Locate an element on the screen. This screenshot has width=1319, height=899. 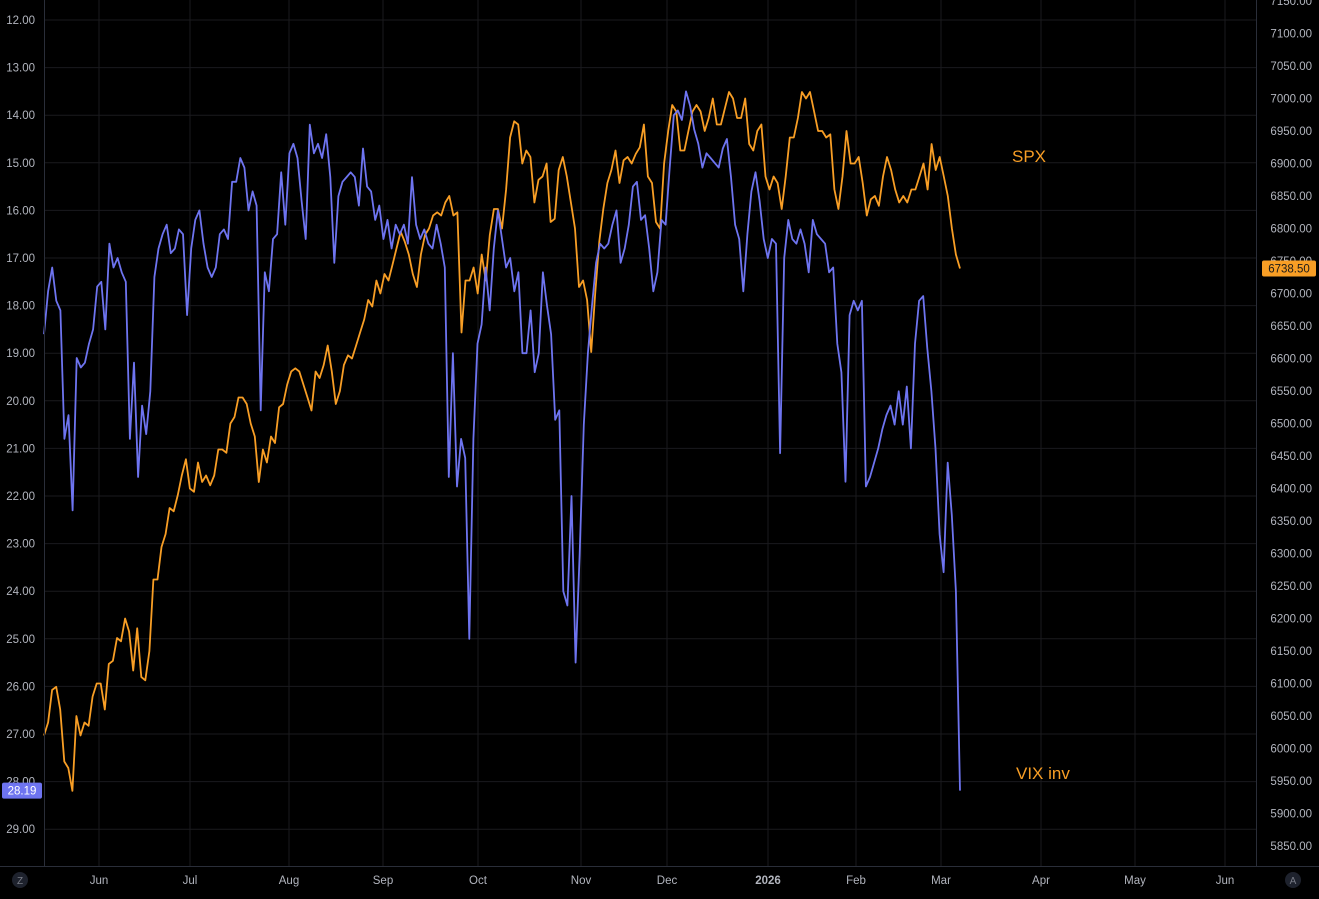
right-axis-tick-label: 6150.00 is located at coordinates (1291, 652).